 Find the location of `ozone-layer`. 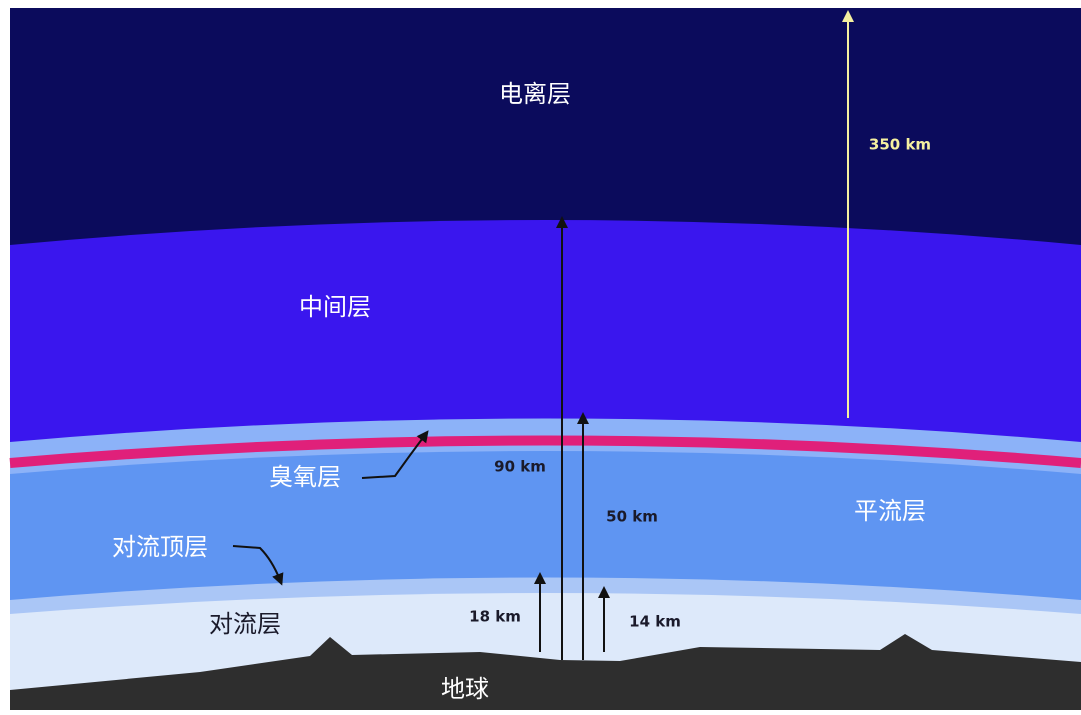

ozone-layer is located at coordinates (545, 451).